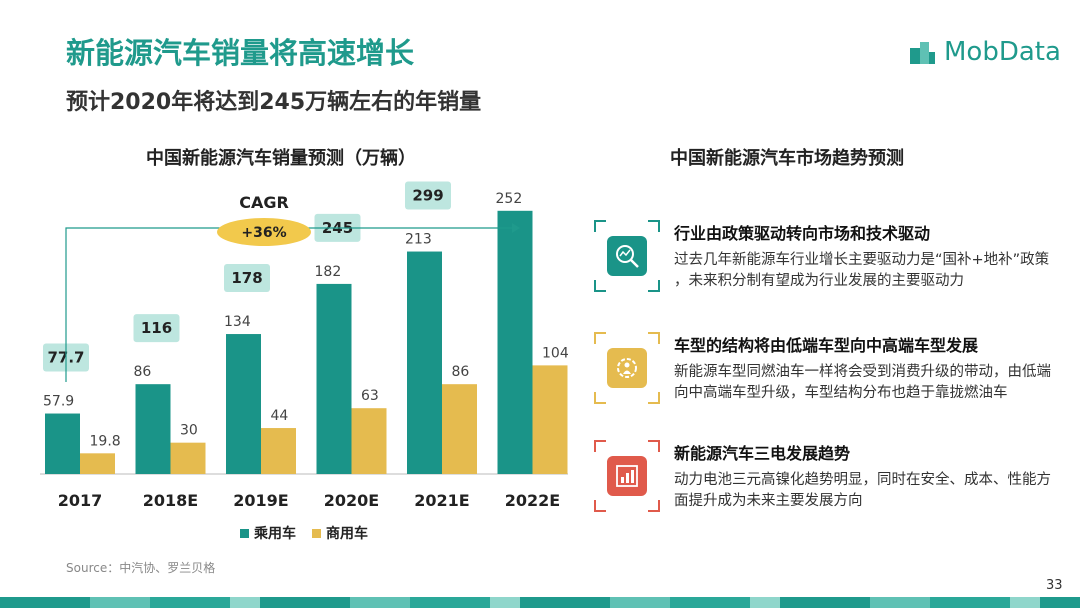 This screenshot has height=608, width=1080. I want to click on data-label: 134, so click(237, 322).